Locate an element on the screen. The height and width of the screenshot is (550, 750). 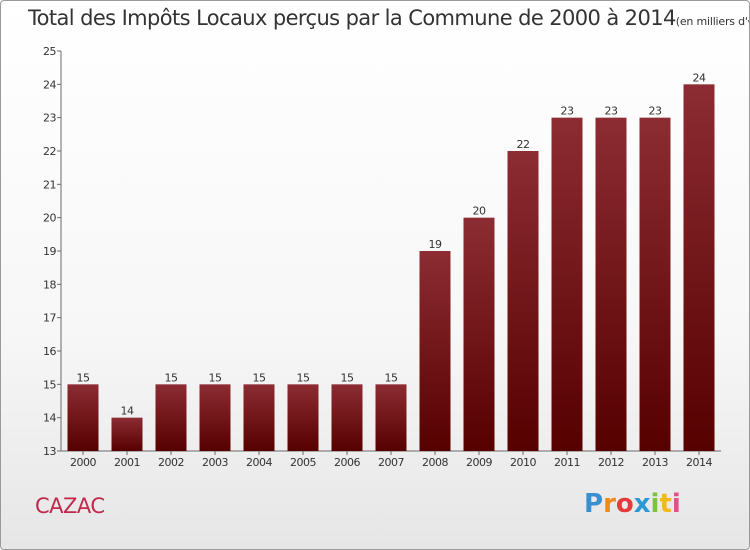
bar-2001 is located at coordinates (127, 434).